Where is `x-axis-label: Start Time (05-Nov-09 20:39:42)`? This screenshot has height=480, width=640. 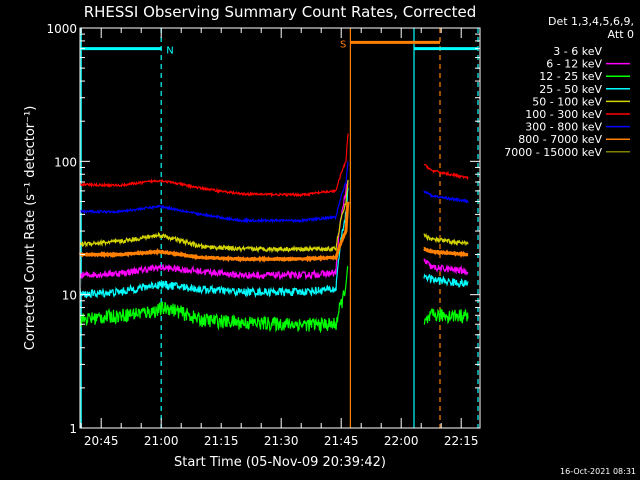
x-axis-label: Start Time (05-Nov-09 20:39:42) is located at coordinates (280, 462).